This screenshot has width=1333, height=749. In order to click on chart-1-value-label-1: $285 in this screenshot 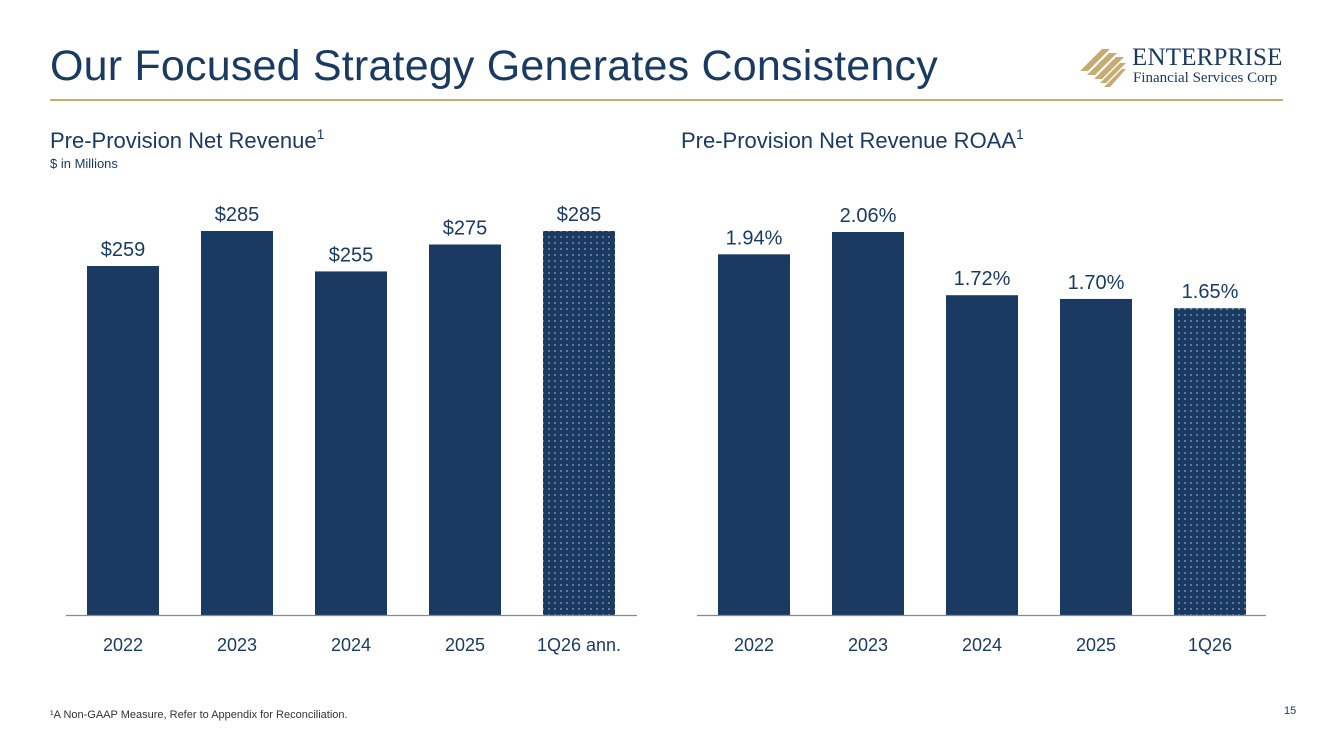, I will do `click(237, 215)`.